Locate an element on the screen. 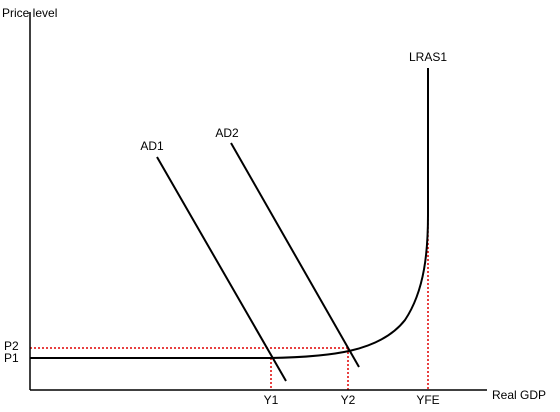 Image resolution: width=560 pixels, height=412 pixels. curve-label: AD2 is located at coordinates (227, 133).